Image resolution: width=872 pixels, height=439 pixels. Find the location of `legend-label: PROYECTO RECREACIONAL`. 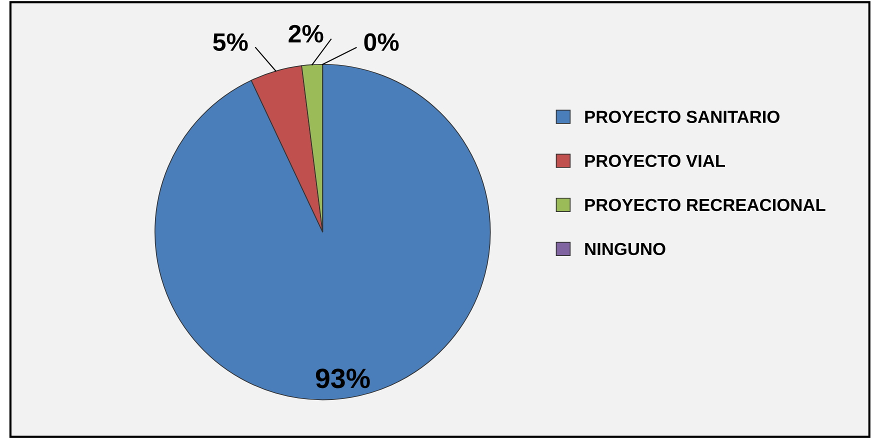

legend-label: PROYECTO RECREACIONAL is located at coordinates (705, 205).